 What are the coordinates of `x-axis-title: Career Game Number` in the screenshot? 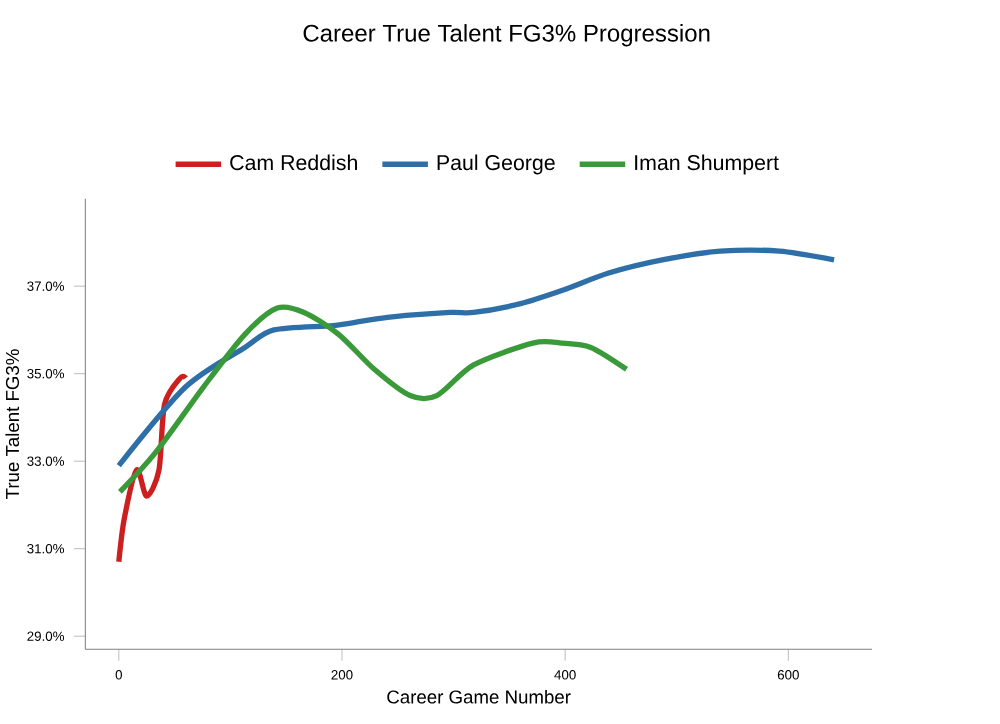 It's located at (479, 696).